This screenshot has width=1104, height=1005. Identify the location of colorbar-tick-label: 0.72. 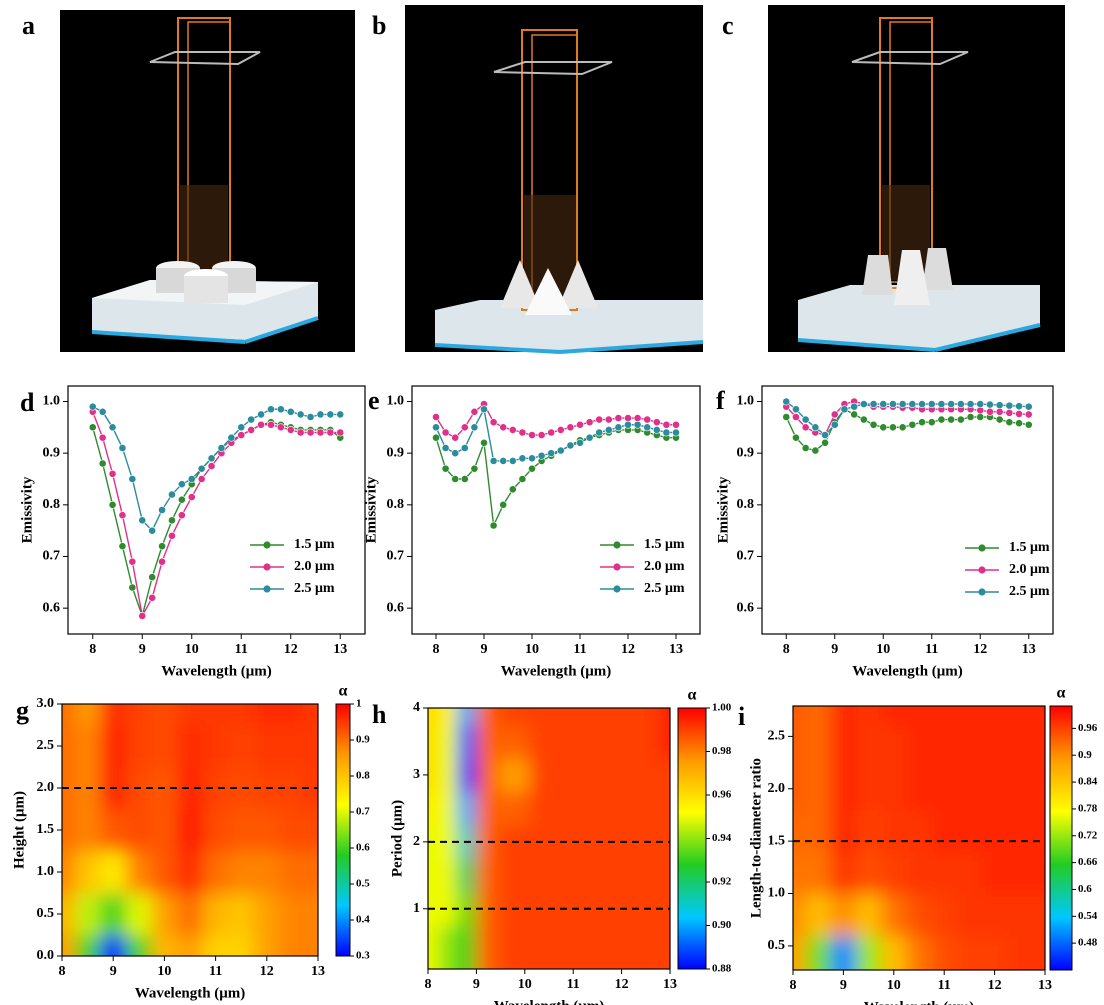
(1088, 835).